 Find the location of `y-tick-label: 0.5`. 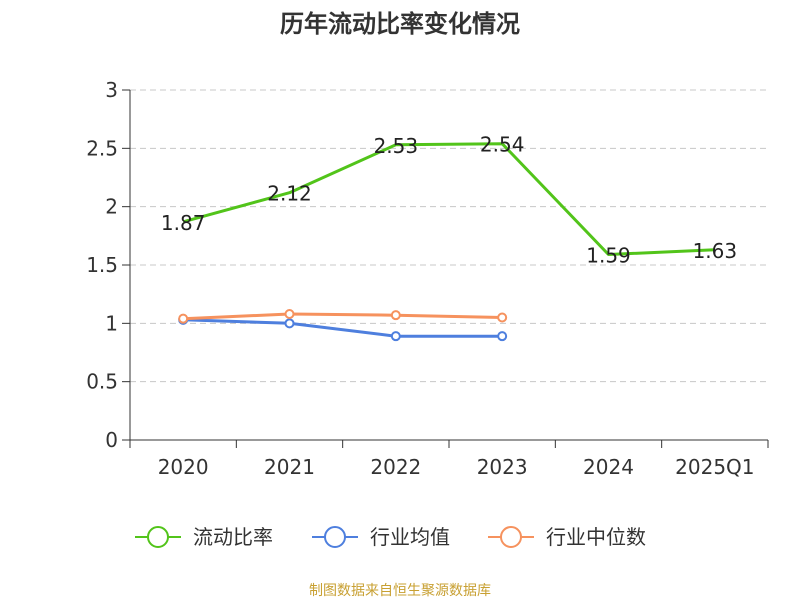

y-tick-label: 0.5 is located at coordinates (102, 382).